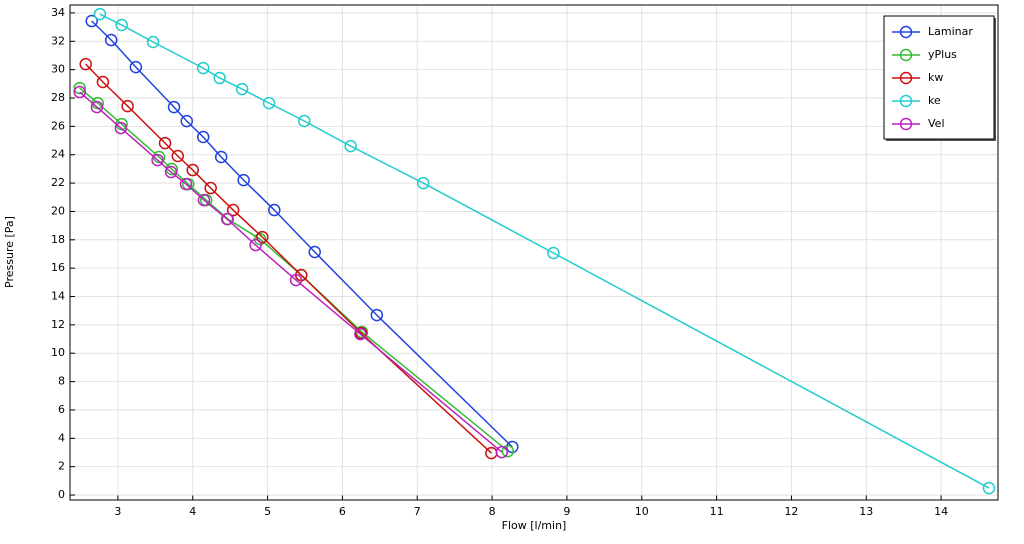 This screenshot has height=544, width=1024. I want to click on y-tick-label: 26, so click(58, 125).